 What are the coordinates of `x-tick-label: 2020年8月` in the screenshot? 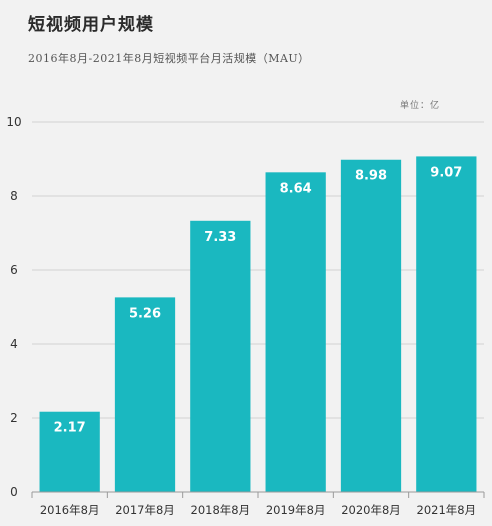 It's located at (371, 510).